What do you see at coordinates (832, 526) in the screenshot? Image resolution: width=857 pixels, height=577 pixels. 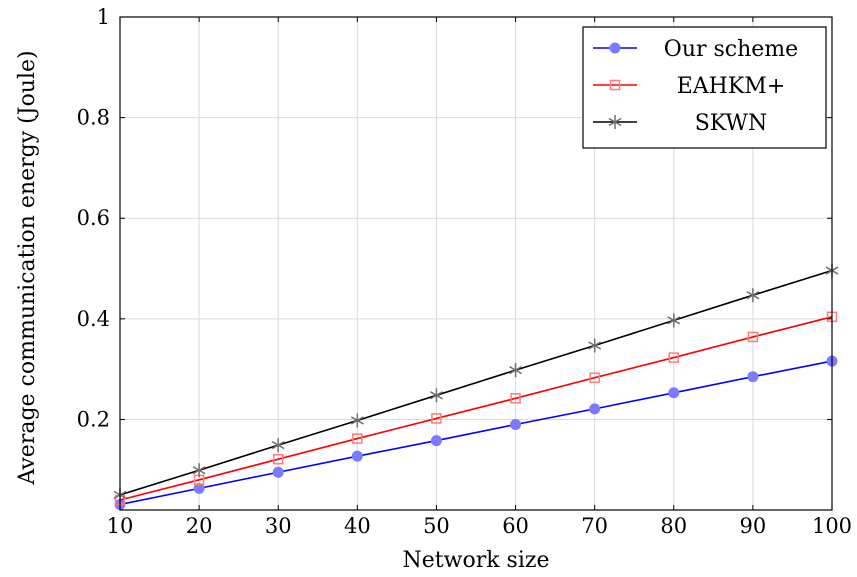 I see `x-tick-label: 100` at bounding box center [832, 526].